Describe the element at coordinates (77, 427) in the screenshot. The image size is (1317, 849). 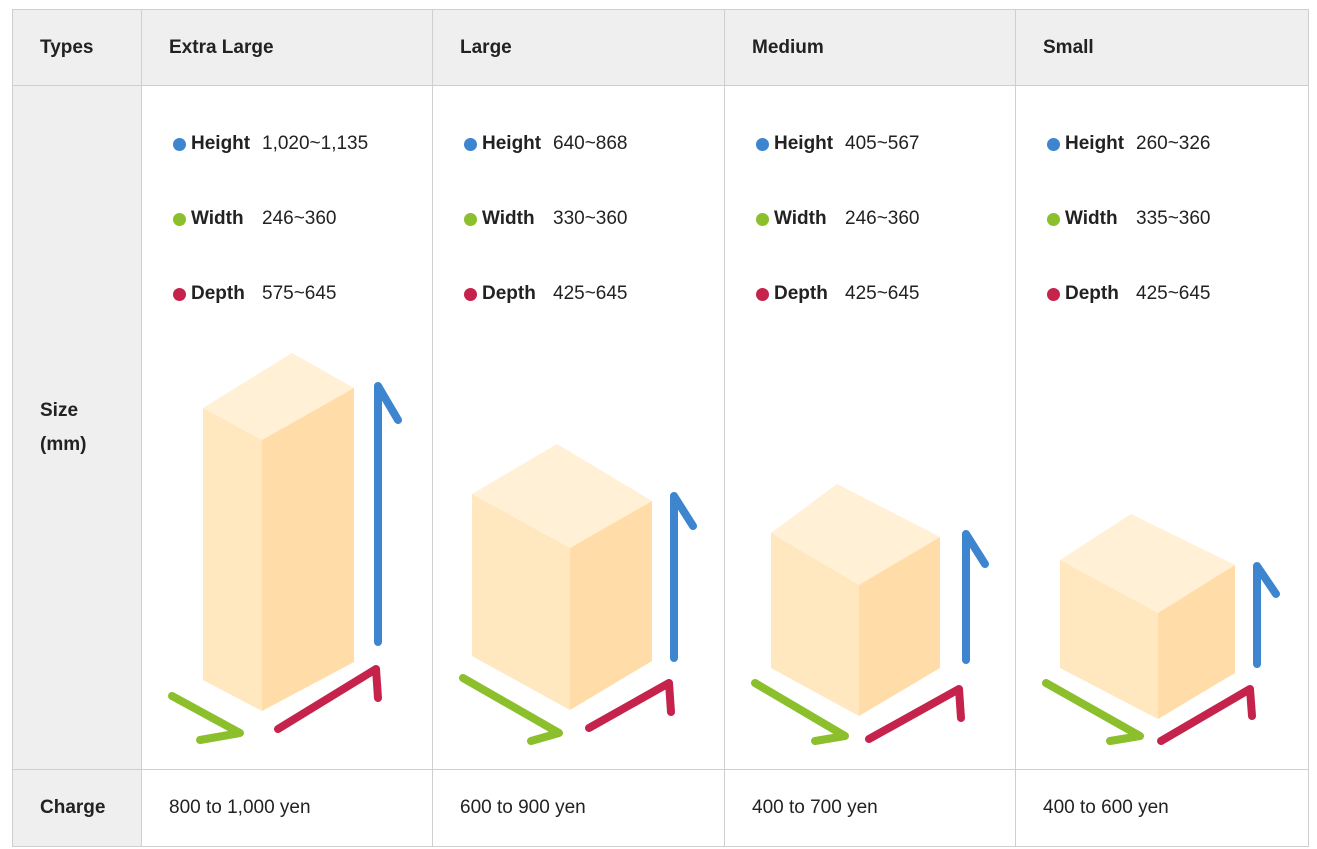
I see `size-label: Size (mm)` at that location.